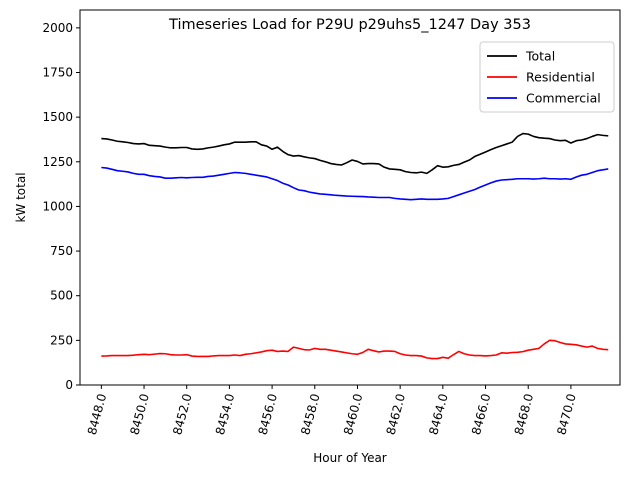  What do you see at coordinates (69, 385) in the screenshot?
I see `y-tick-label: 0` at bounding box center [69, 385].